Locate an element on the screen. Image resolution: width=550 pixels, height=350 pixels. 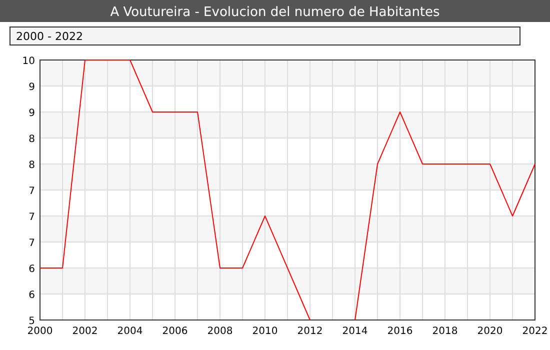
x-tick-label: 2006 is located at coordinates (175, 331).